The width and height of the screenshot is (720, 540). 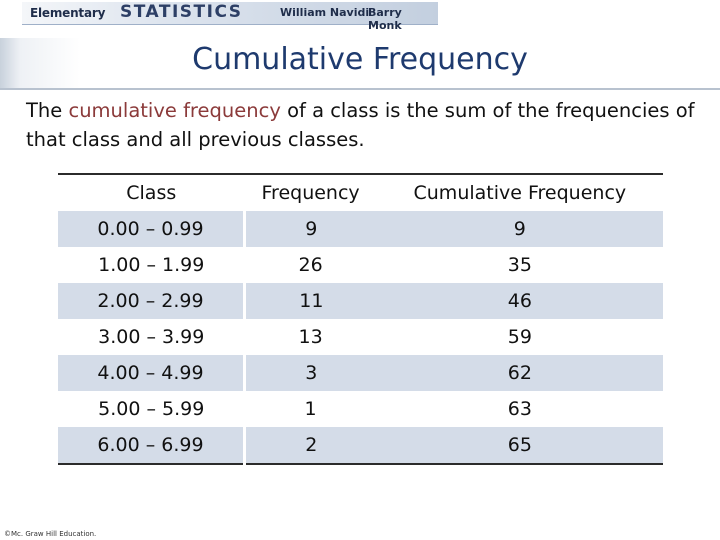 I want to click on table-row: 6.00 – 6.99 2 65, so click(x=360, y=445).